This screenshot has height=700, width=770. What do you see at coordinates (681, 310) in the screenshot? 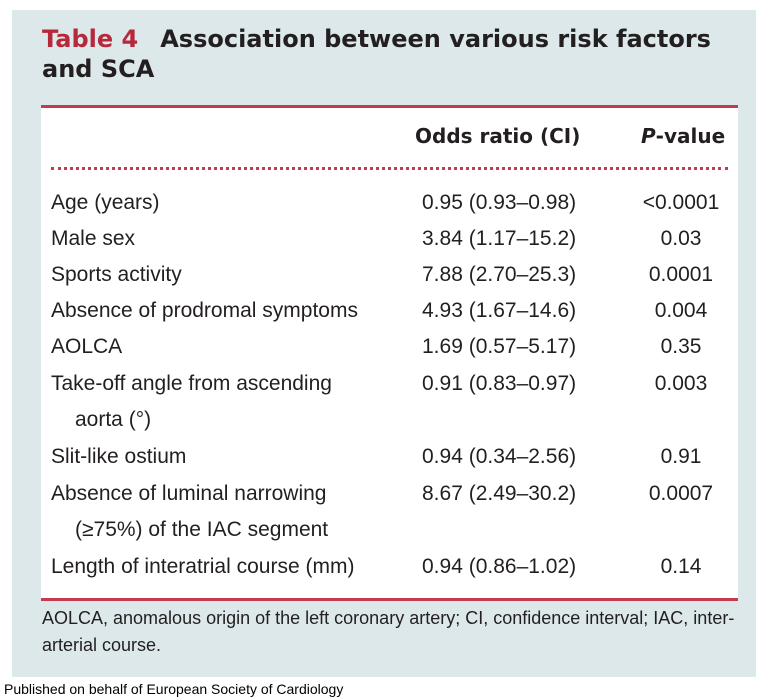
I see `row-p-value: 0.004` at bounding box center [681, 310].